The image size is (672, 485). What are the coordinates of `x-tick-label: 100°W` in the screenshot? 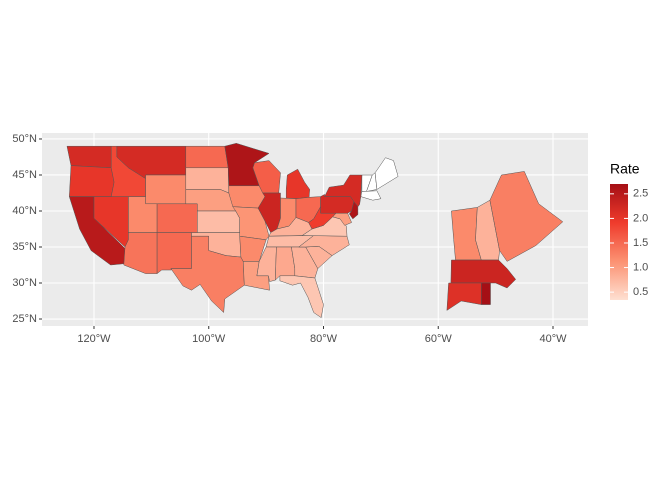 It's located at (209, 339).